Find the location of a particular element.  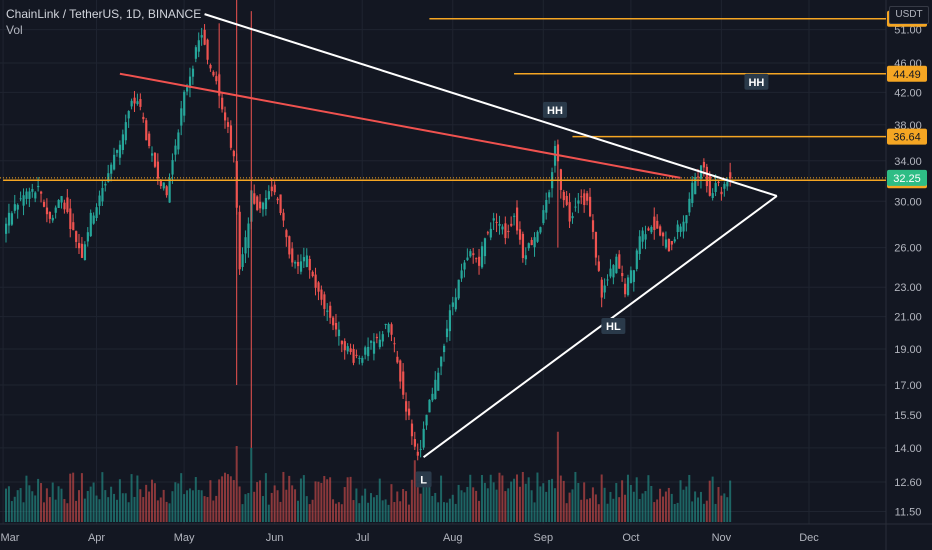

pattern-label: HH is located at coordinates (756, 83).